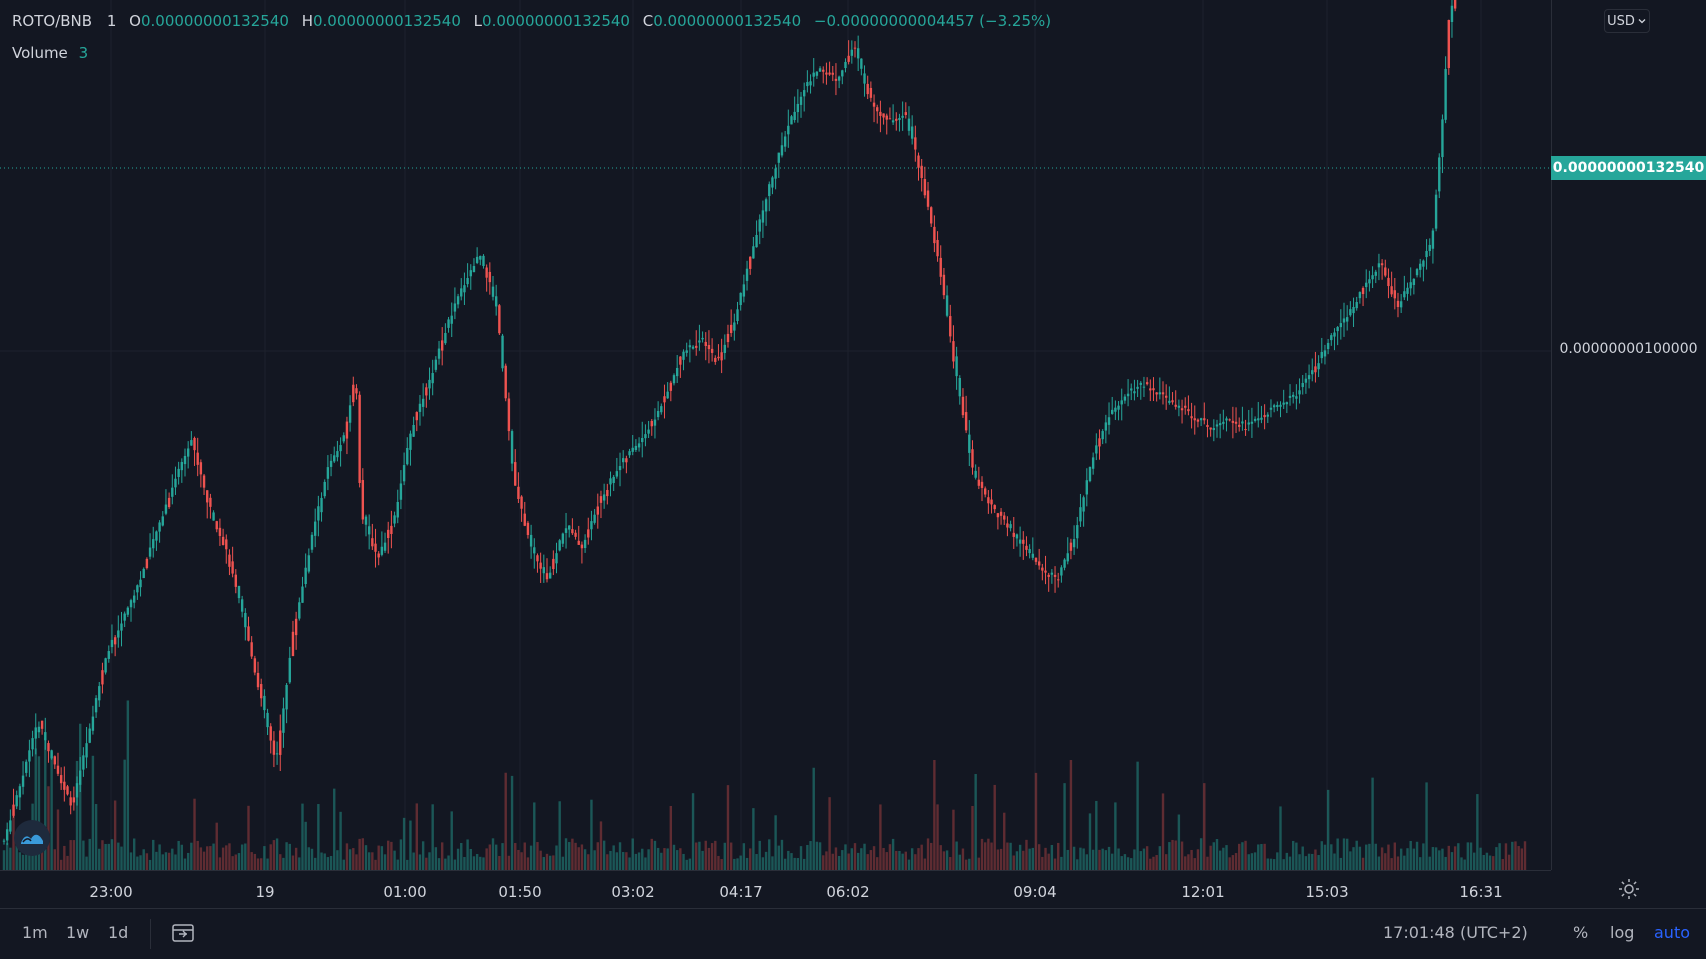 This screenshot has height=959, width=1706. What do you see at coordinates (50, 53) in the screenshot?
I see `volume-legend: Volume 3` at bounding box center [50, 53].